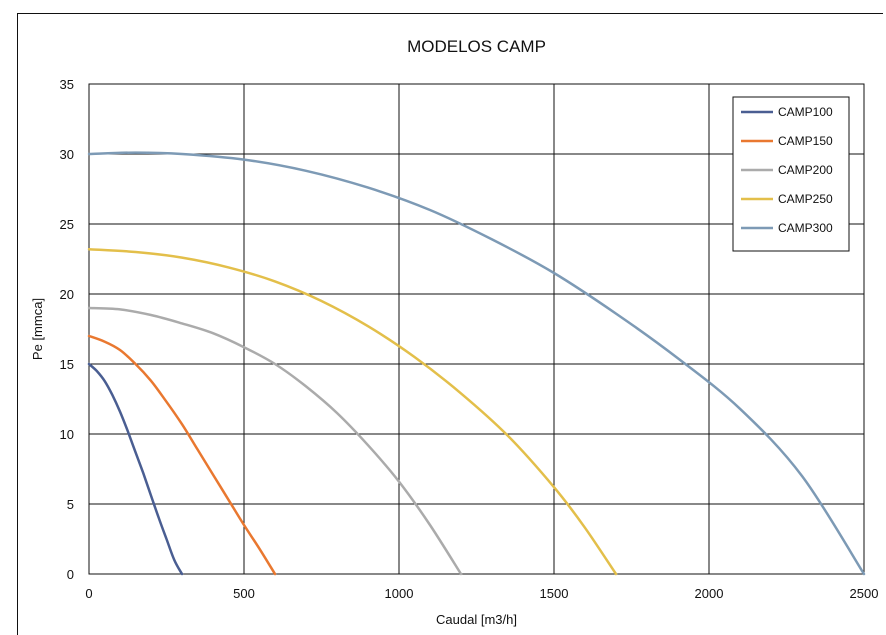 Image resolution: width=886 pixels, height=635 pixels. I want to click on y-tick-label-4: 20, so click(67, 294).